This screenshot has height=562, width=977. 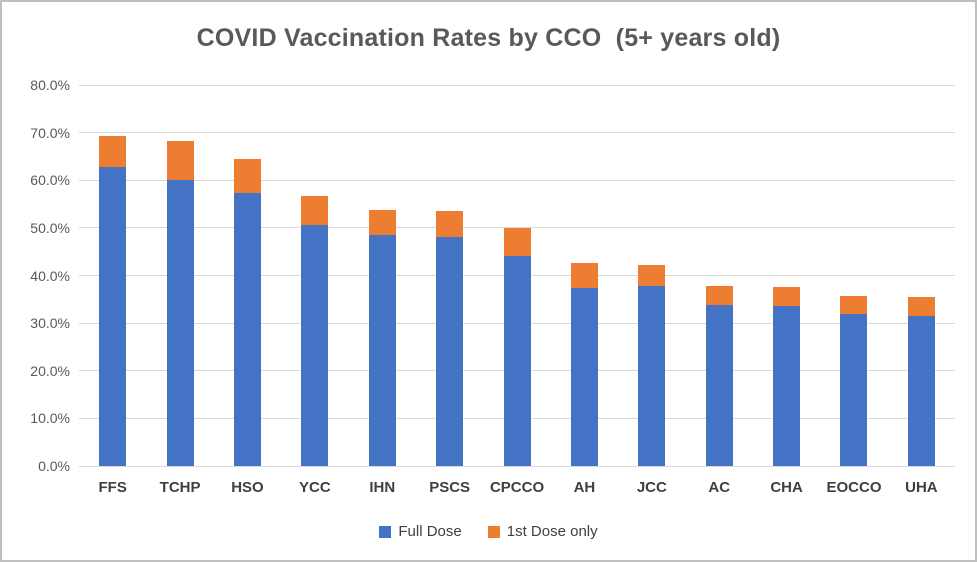 I want to click on x-label-cpcco: CPCCO, so click(x=517, y=487).